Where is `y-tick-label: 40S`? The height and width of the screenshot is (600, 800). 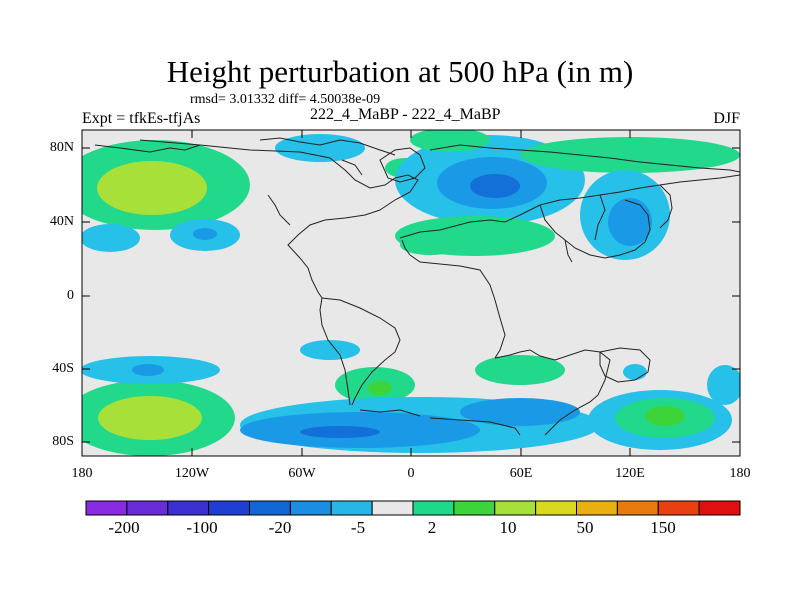
y-tick-label: 40S is located at coordinates (44, 369).